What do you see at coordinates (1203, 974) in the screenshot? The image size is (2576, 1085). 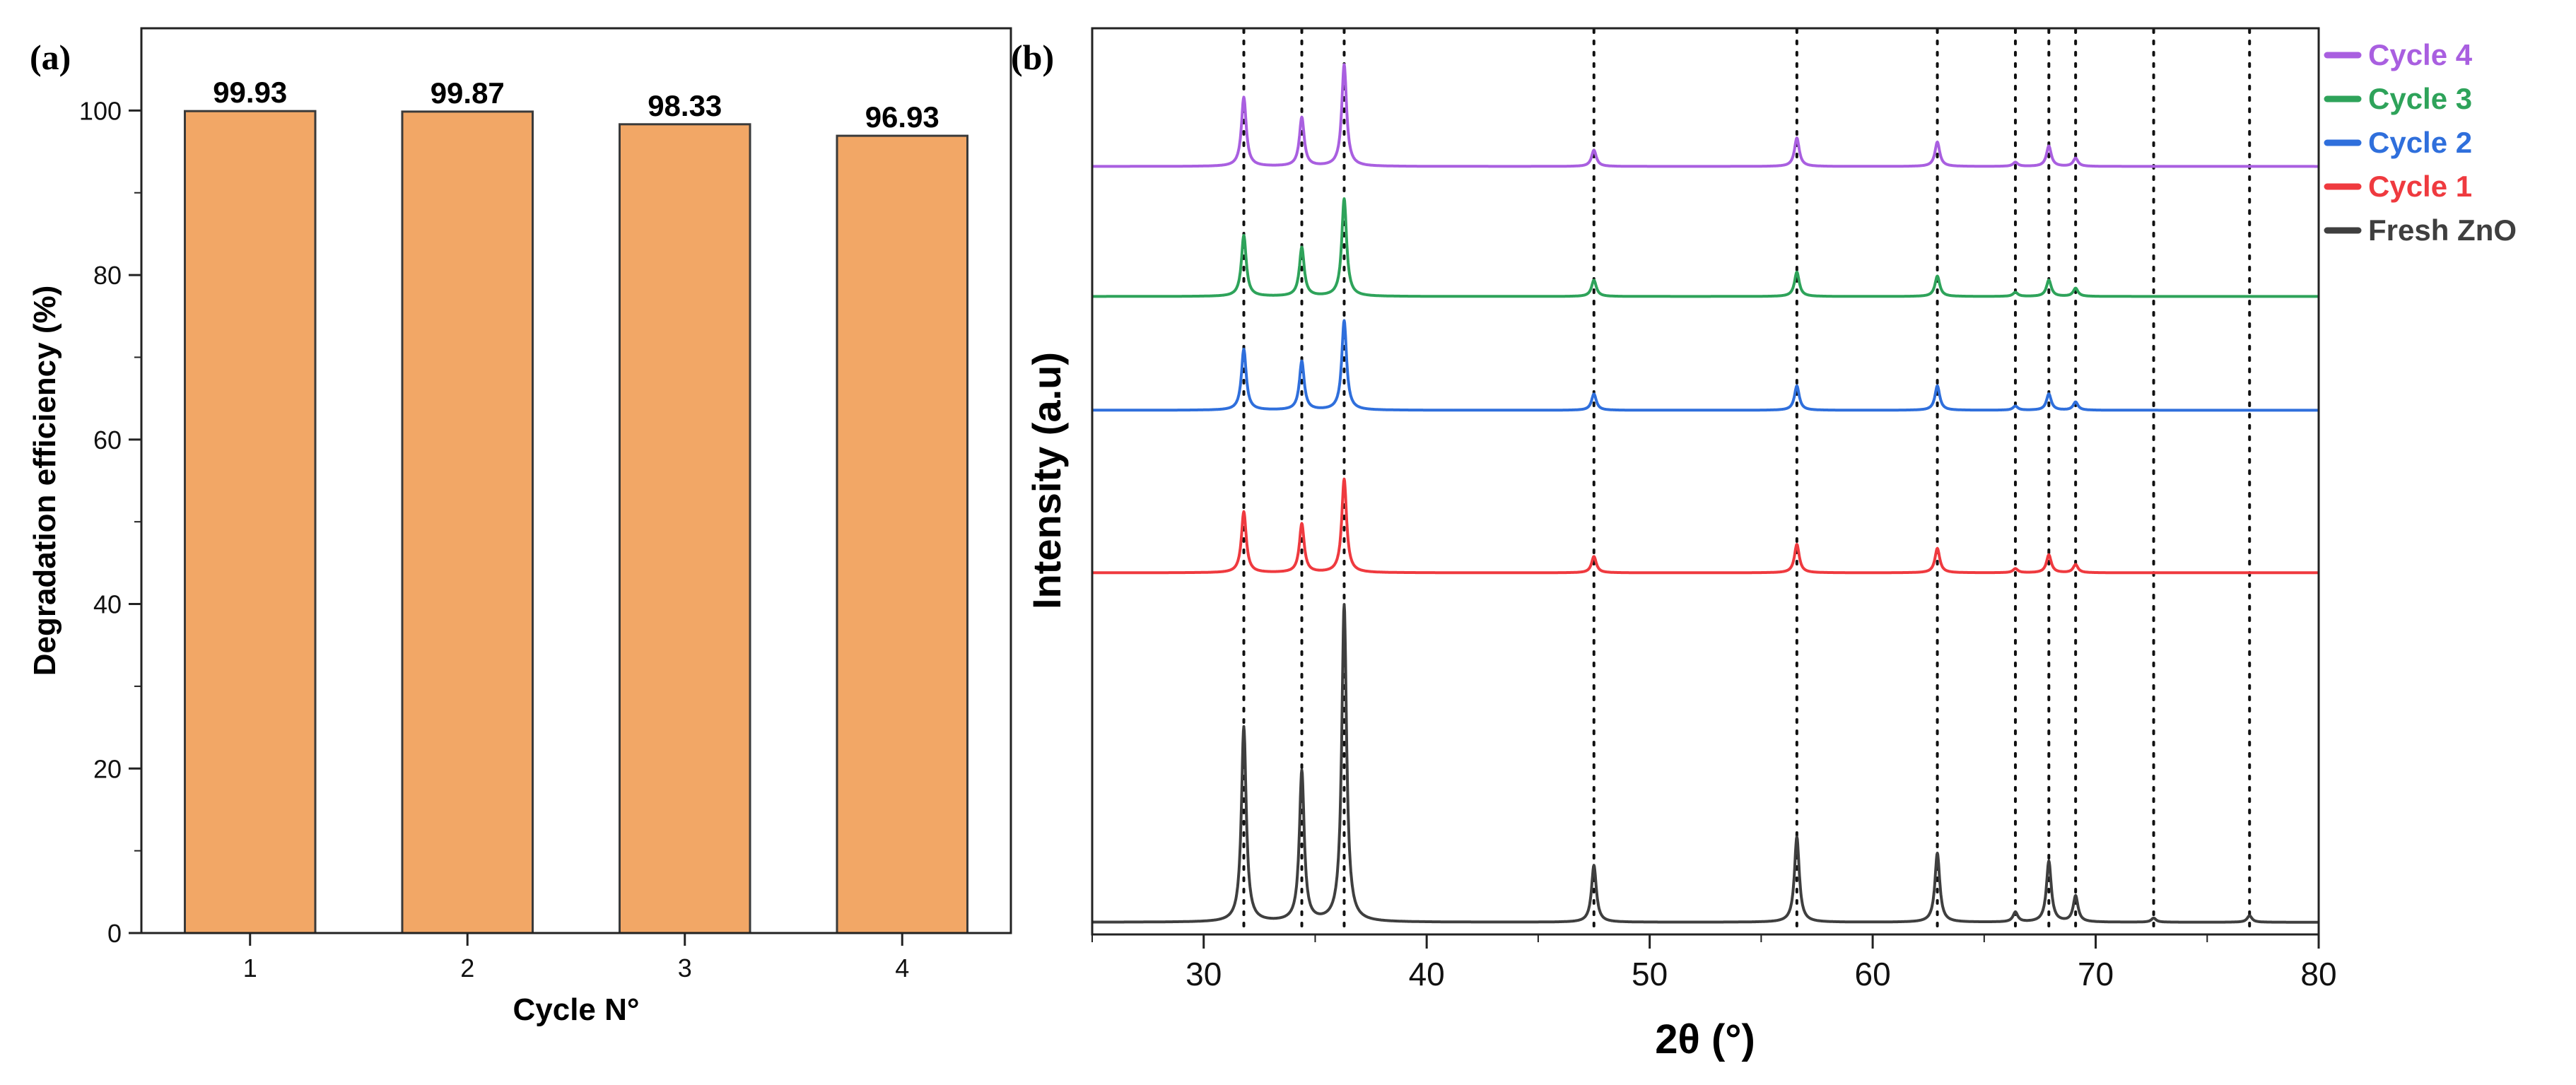 I see `panel-b-x-tick-label: 30` at bounding box center [1203, 974].